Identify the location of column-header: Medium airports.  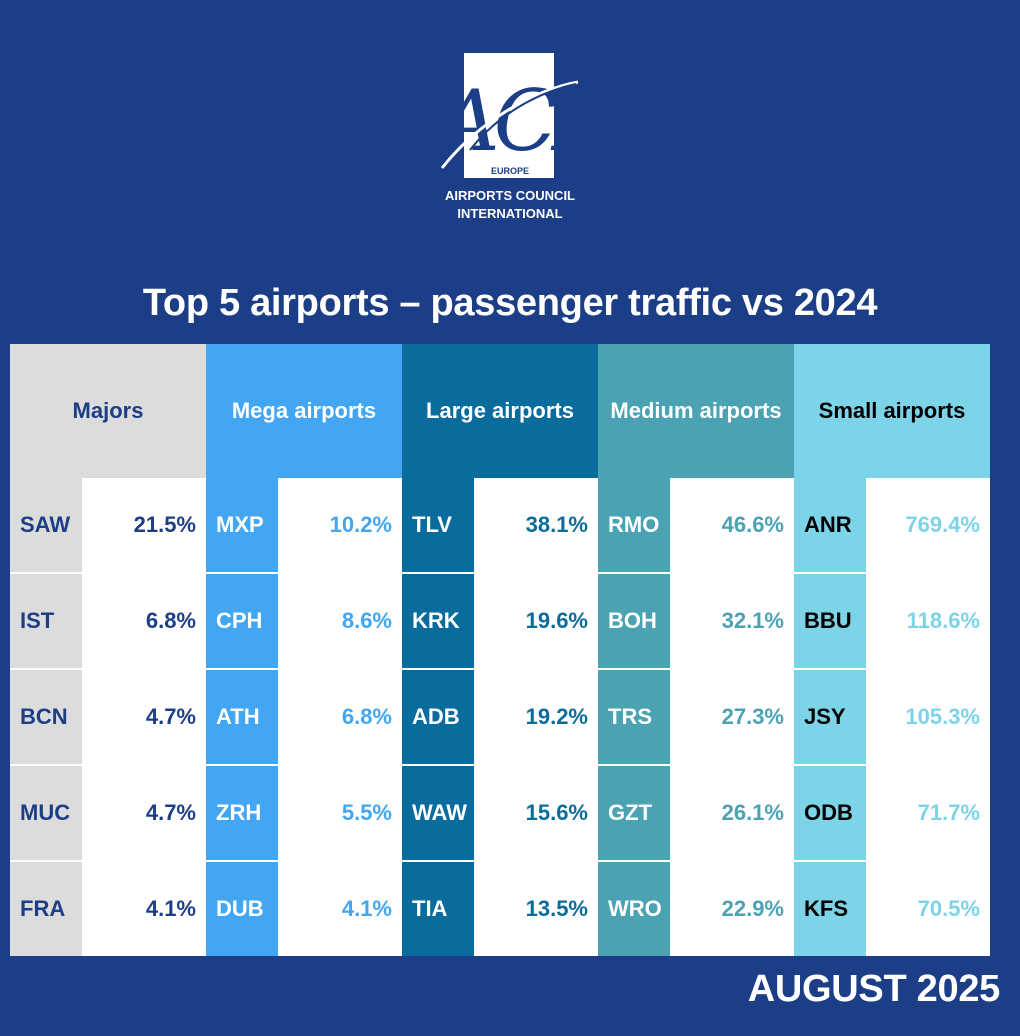
(696, 411).